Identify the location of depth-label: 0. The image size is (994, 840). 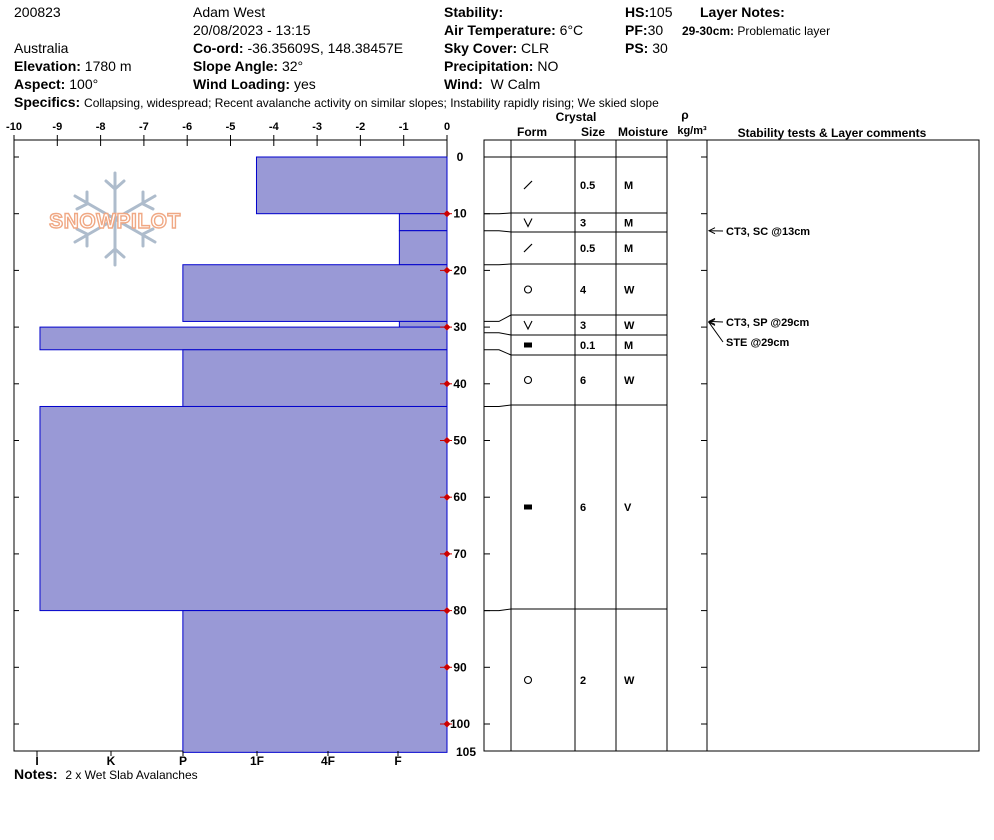
(460, 157).